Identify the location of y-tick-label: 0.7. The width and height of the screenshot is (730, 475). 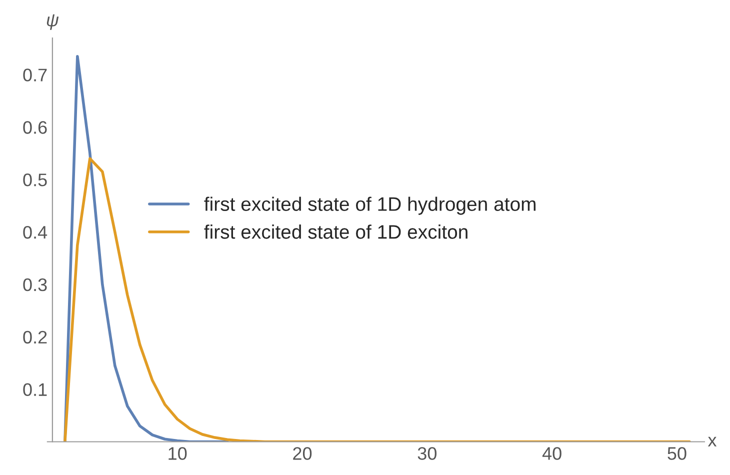
(35, 75).